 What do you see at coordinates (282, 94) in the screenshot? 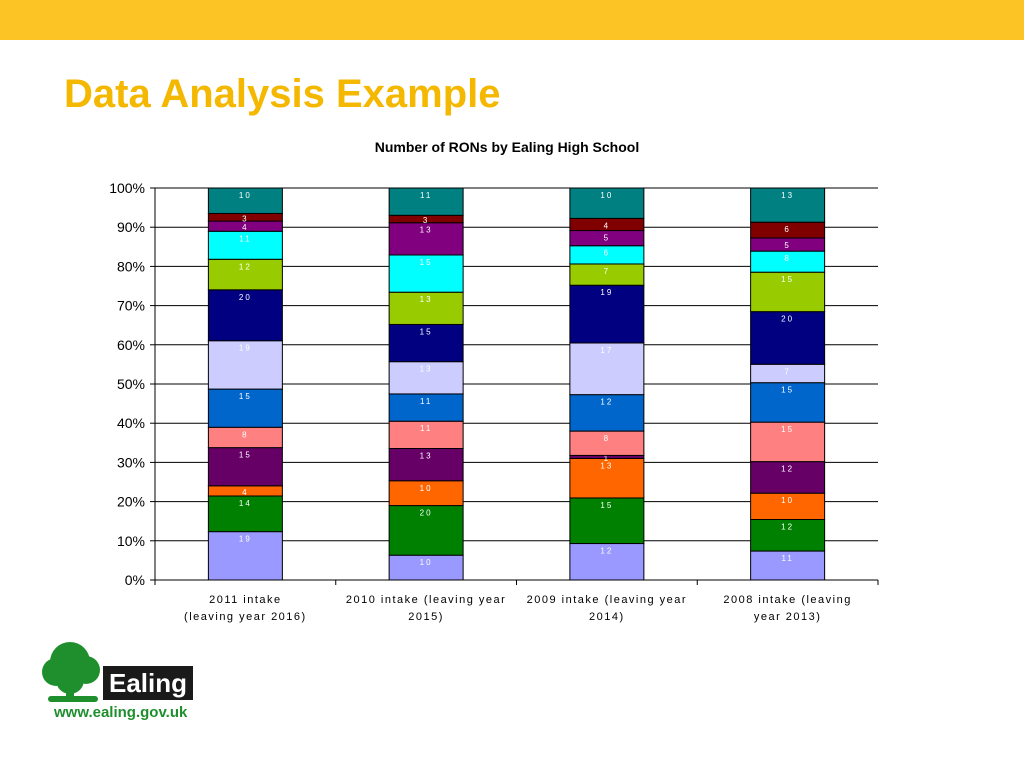
I see `slide-title: Data Analysis Example` at bounding box center [282, 94].